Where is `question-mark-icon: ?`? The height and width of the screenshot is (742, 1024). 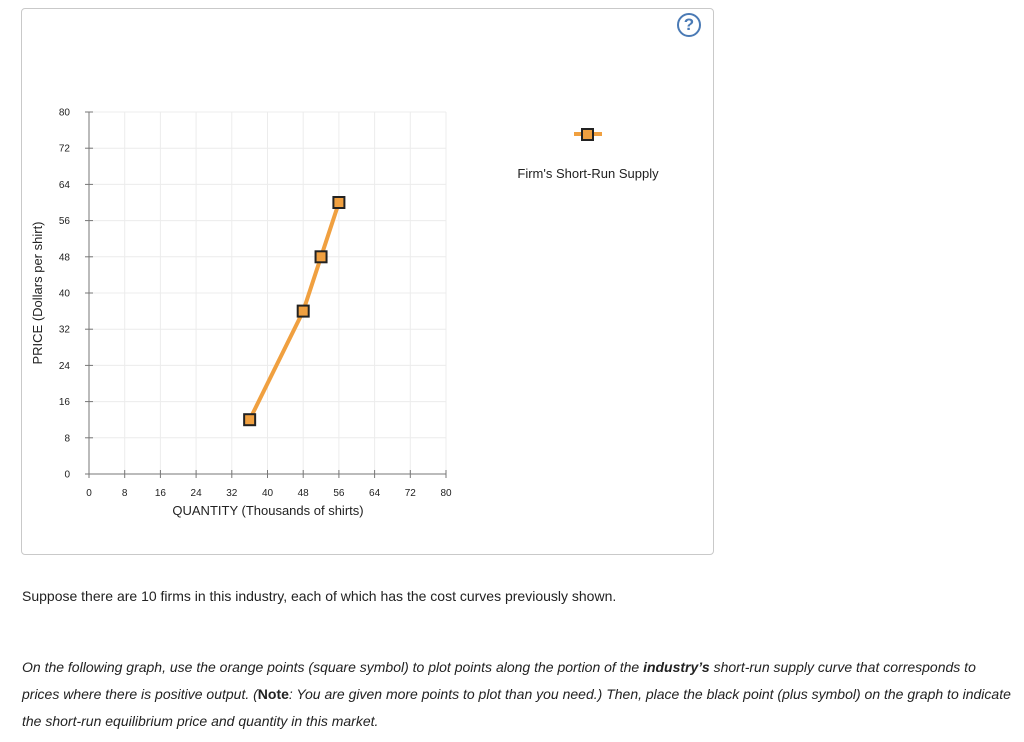 question-mark-icon: ? is located at coordinates (689, 24).